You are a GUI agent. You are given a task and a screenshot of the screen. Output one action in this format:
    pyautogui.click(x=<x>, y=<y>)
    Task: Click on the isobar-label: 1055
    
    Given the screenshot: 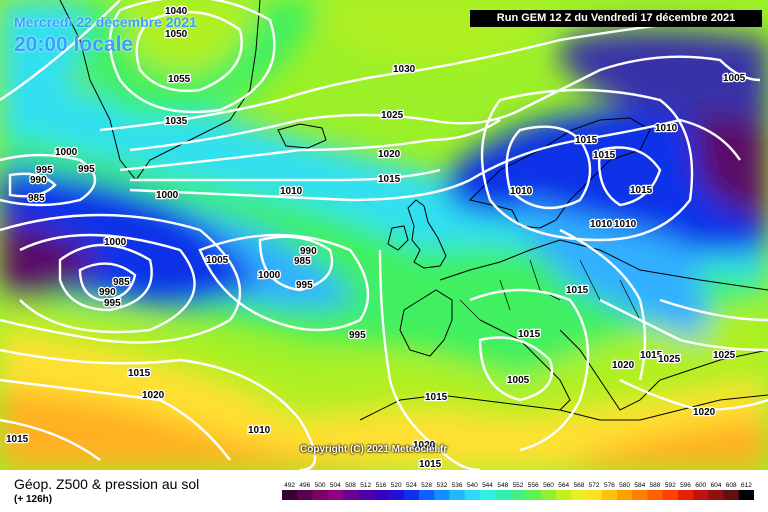 What is the action you would take?
    pyautogui.click(x=179, y=79)
    